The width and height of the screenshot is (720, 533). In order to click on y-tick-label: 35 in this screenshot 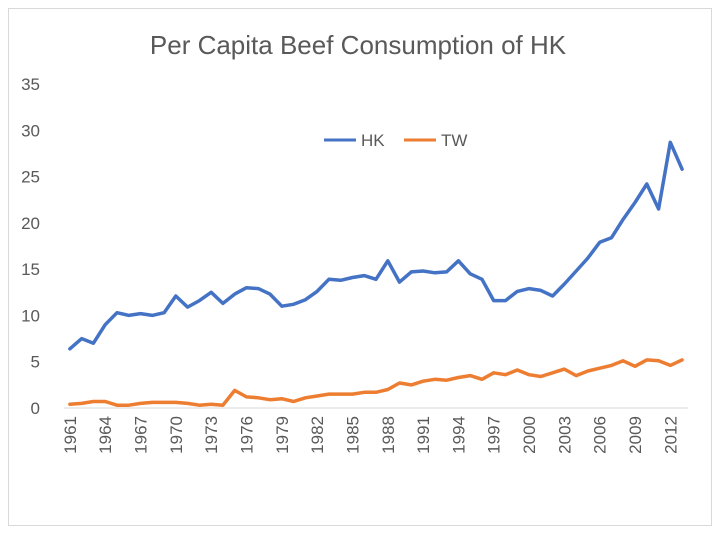, I will do `click(30, 84)`.